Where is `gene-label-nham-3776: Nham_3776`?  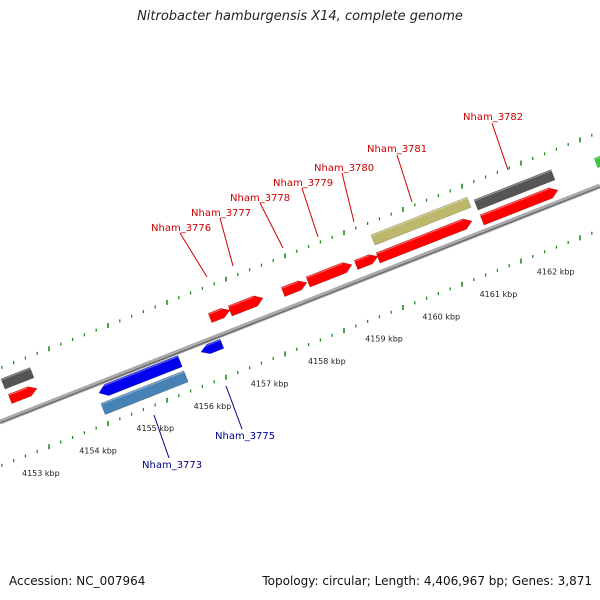
gene-label-nham-3776: Nham_3776 is located at coordinates (181, 228).